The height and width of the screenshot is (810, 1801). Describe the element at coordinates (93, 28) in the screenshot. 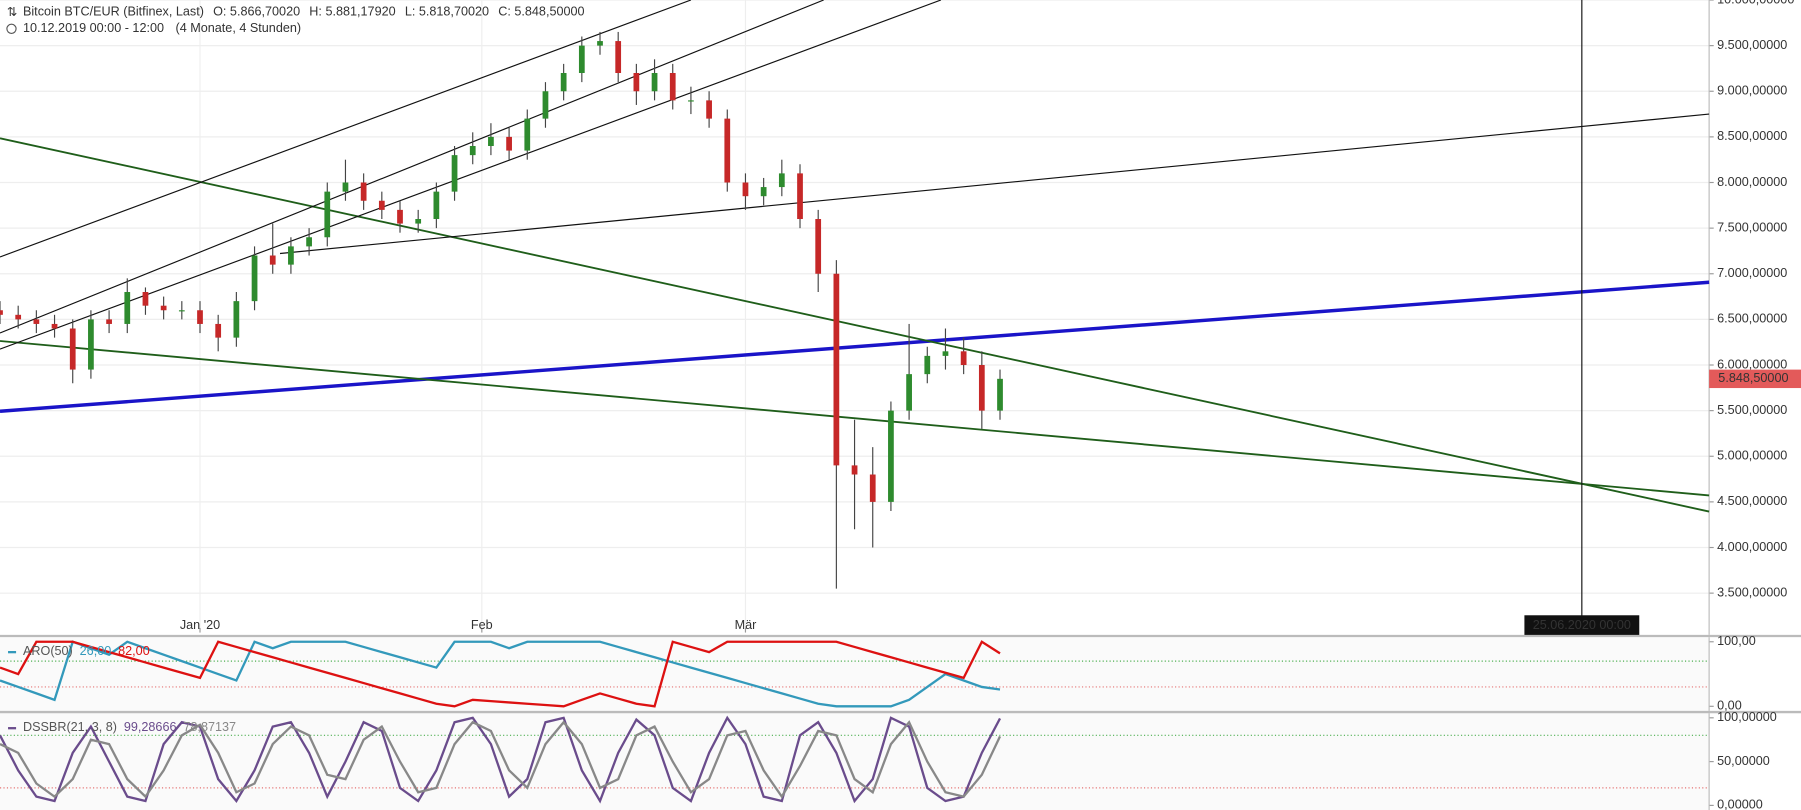

I see `subtitle: 10.12.2019 00:00 - 12:00` at that location.